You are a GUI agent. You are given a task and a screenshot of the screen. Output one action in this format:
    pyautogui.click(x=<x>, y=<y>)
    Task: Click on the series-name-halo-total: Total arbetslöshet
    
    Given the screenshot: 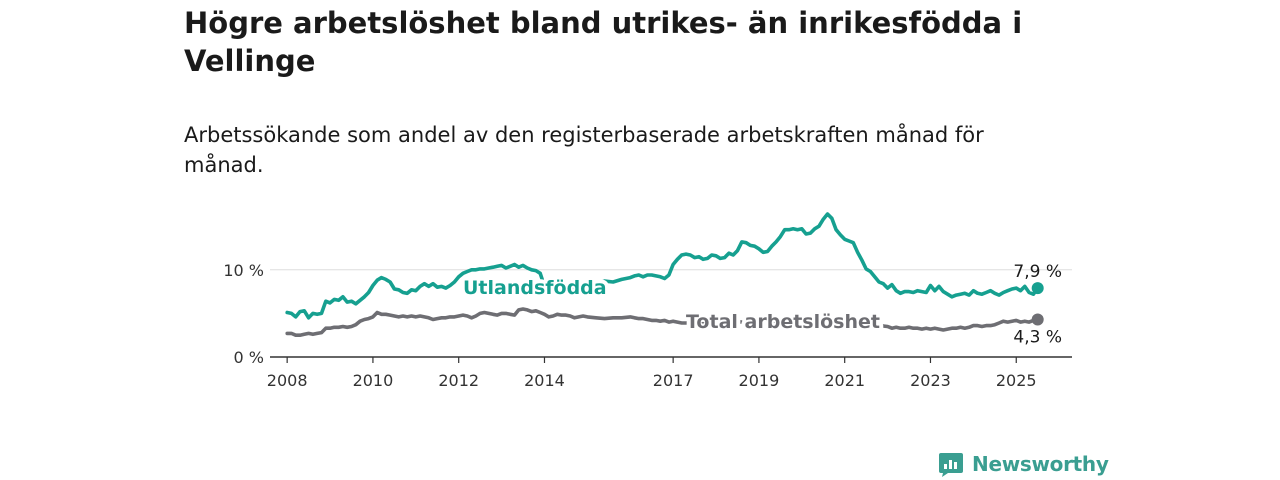 What is the action you would take?
    pyautogui.click(x=783, y=322)
    